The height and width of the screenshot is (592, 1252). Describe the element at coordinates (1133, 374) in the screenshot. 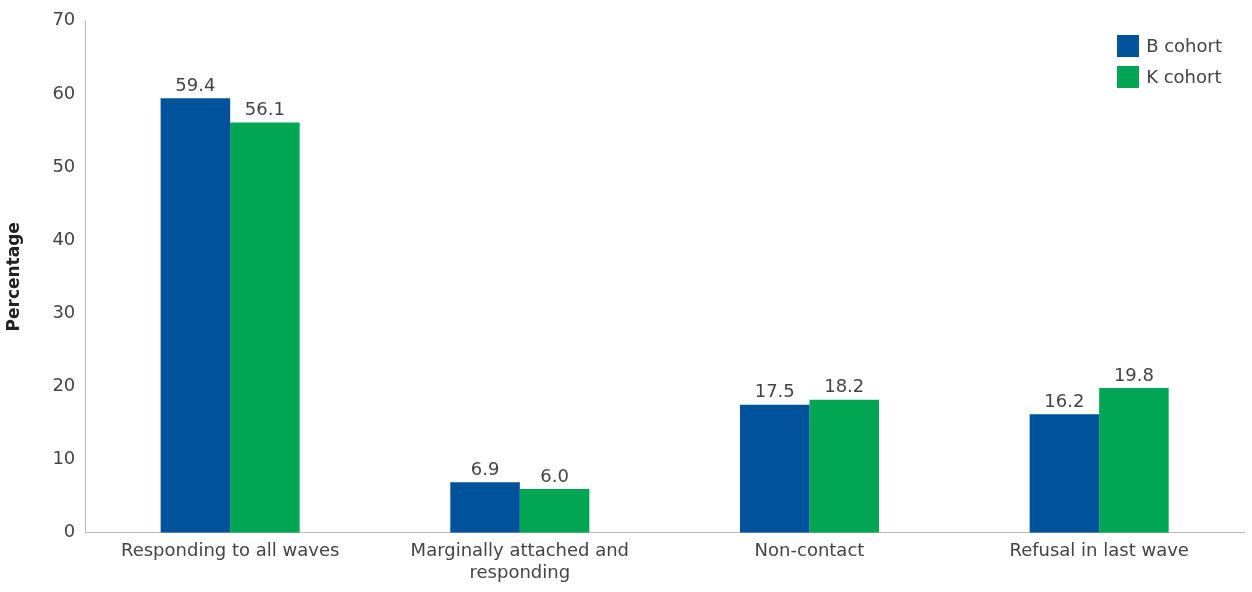

I see `data-label: 19.8` at that location.